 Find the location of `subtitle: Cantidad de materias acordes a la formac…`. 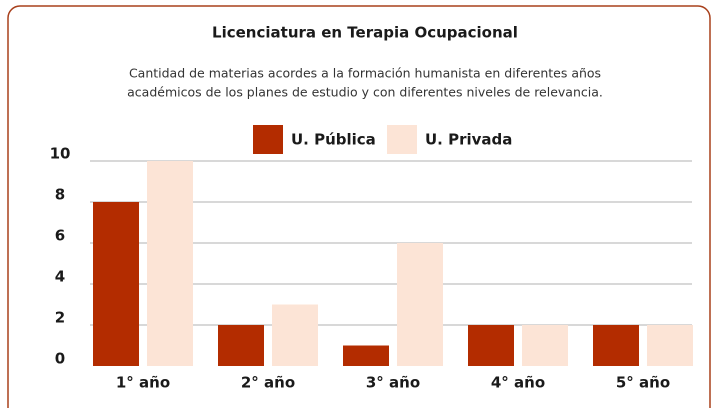

subtitle: Cantidad de materias acordes a la formac… is located at coordinates (365, 73).